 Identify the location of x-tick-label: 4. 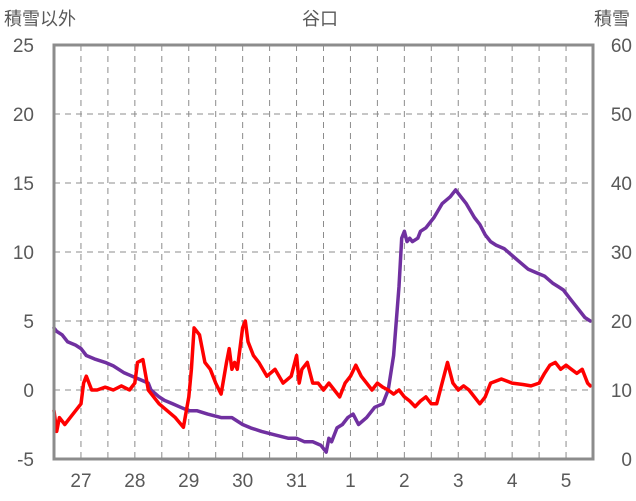
(512, 481).